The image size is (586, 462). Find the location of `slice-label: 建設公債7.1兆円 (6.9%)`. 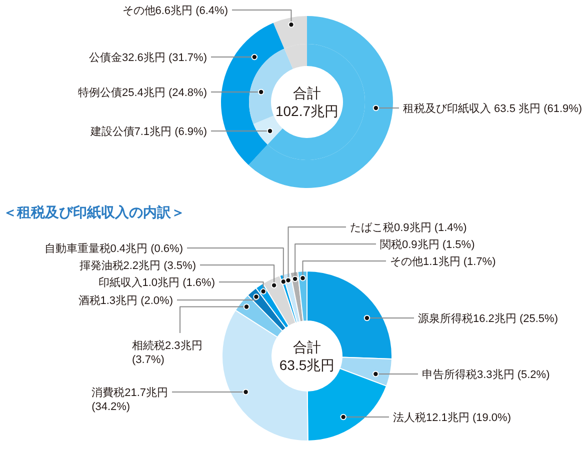

slice-label: 建設公債7.1兆円 (6.9%) is located at coordinates (148, 131).